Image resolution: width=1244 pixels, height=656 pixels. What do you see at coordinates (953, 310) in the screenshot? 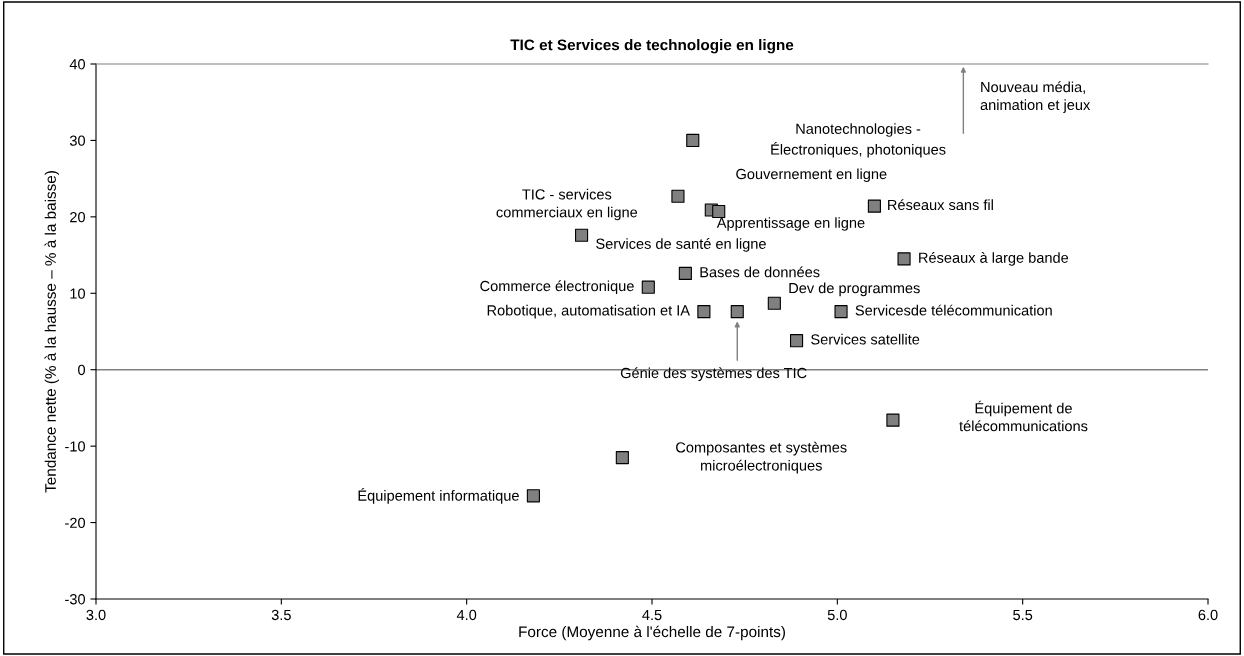
I see `annotation: Servicesde télécommunication` at bounding box center [953, 310].